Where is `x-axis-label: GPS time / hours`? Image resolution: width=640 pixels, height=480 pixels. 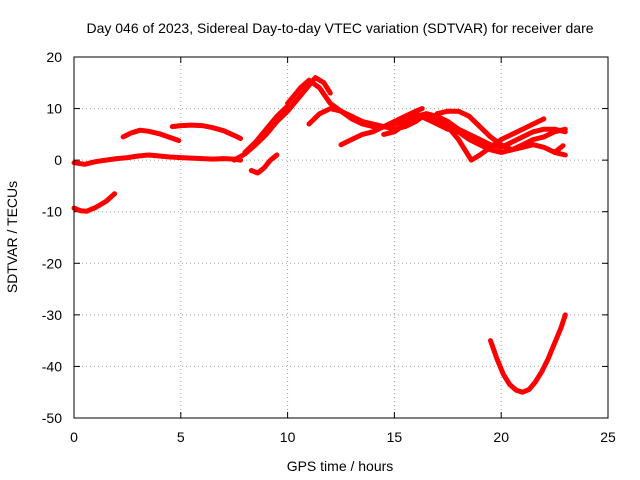 x-axis-label: GPS time / hours is located at coordinates (340, 466).